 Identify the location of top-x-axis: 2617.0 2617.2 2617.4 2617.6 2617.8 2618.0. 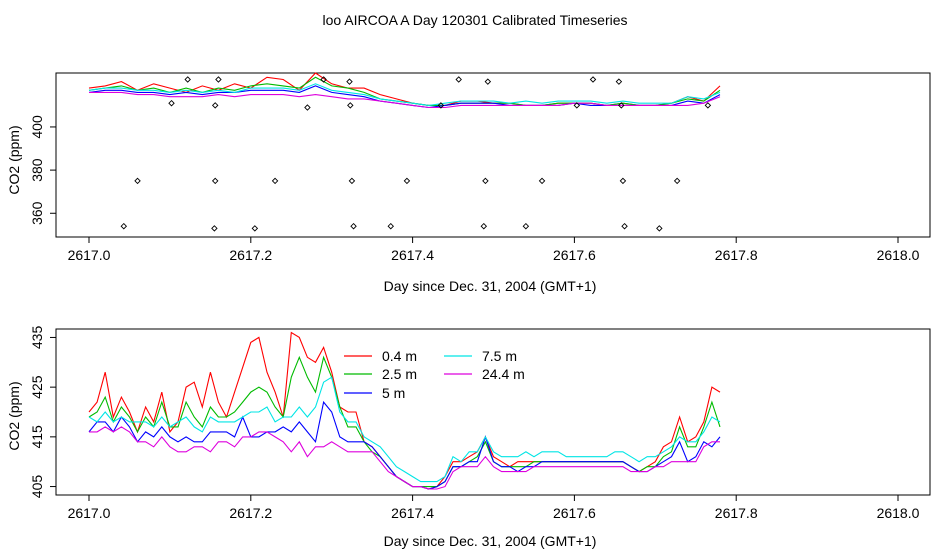
(494, 250).